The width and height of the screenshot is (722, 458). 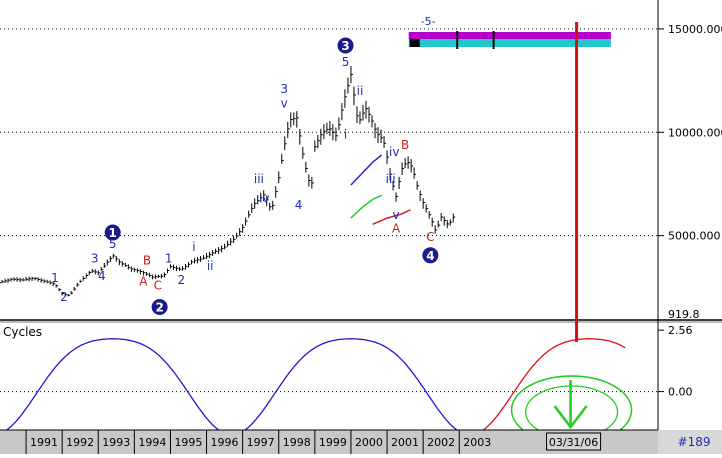 I want to click on trend-arcs, so click(x=380, y=189).